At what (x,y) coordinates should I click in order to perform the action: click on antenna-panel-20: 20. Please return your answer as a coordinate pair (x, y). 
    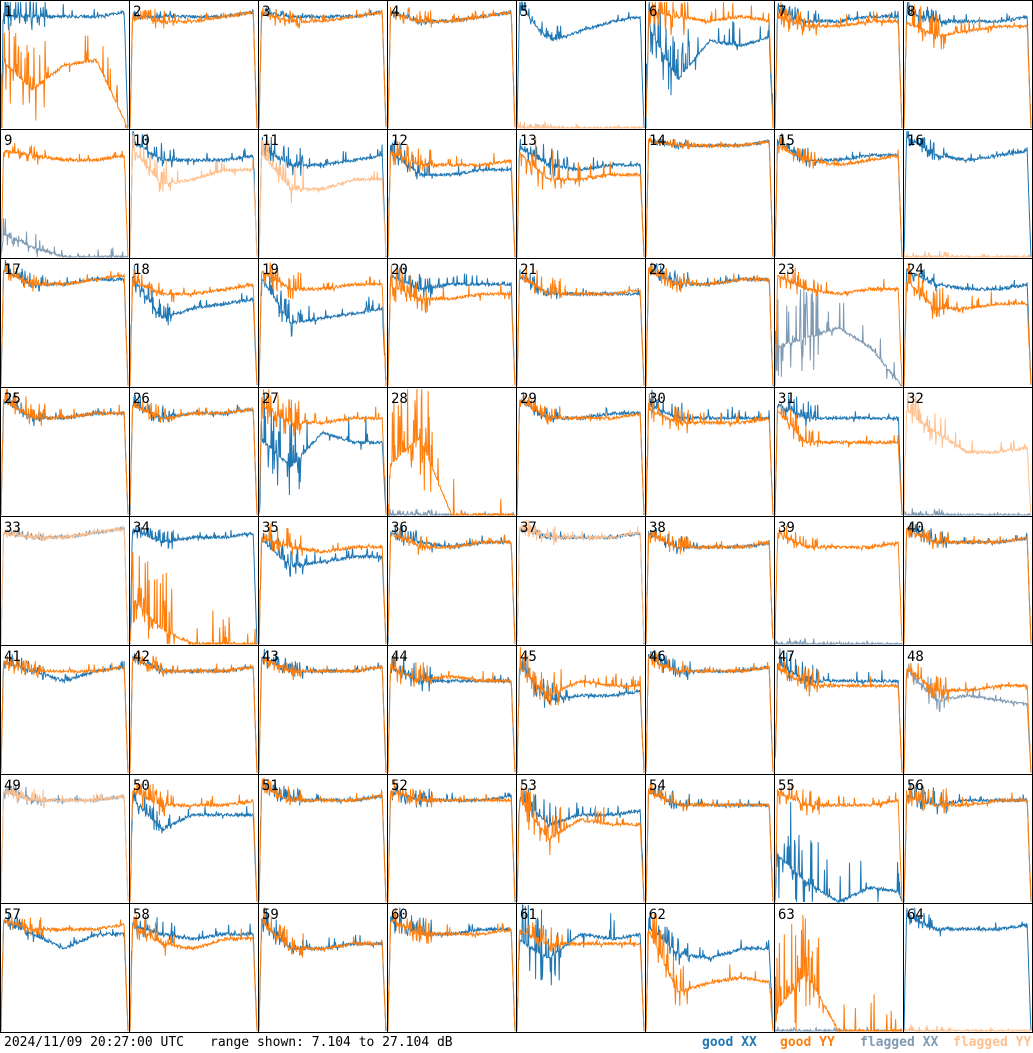
    Looking at the image, I should click on (452, 323).